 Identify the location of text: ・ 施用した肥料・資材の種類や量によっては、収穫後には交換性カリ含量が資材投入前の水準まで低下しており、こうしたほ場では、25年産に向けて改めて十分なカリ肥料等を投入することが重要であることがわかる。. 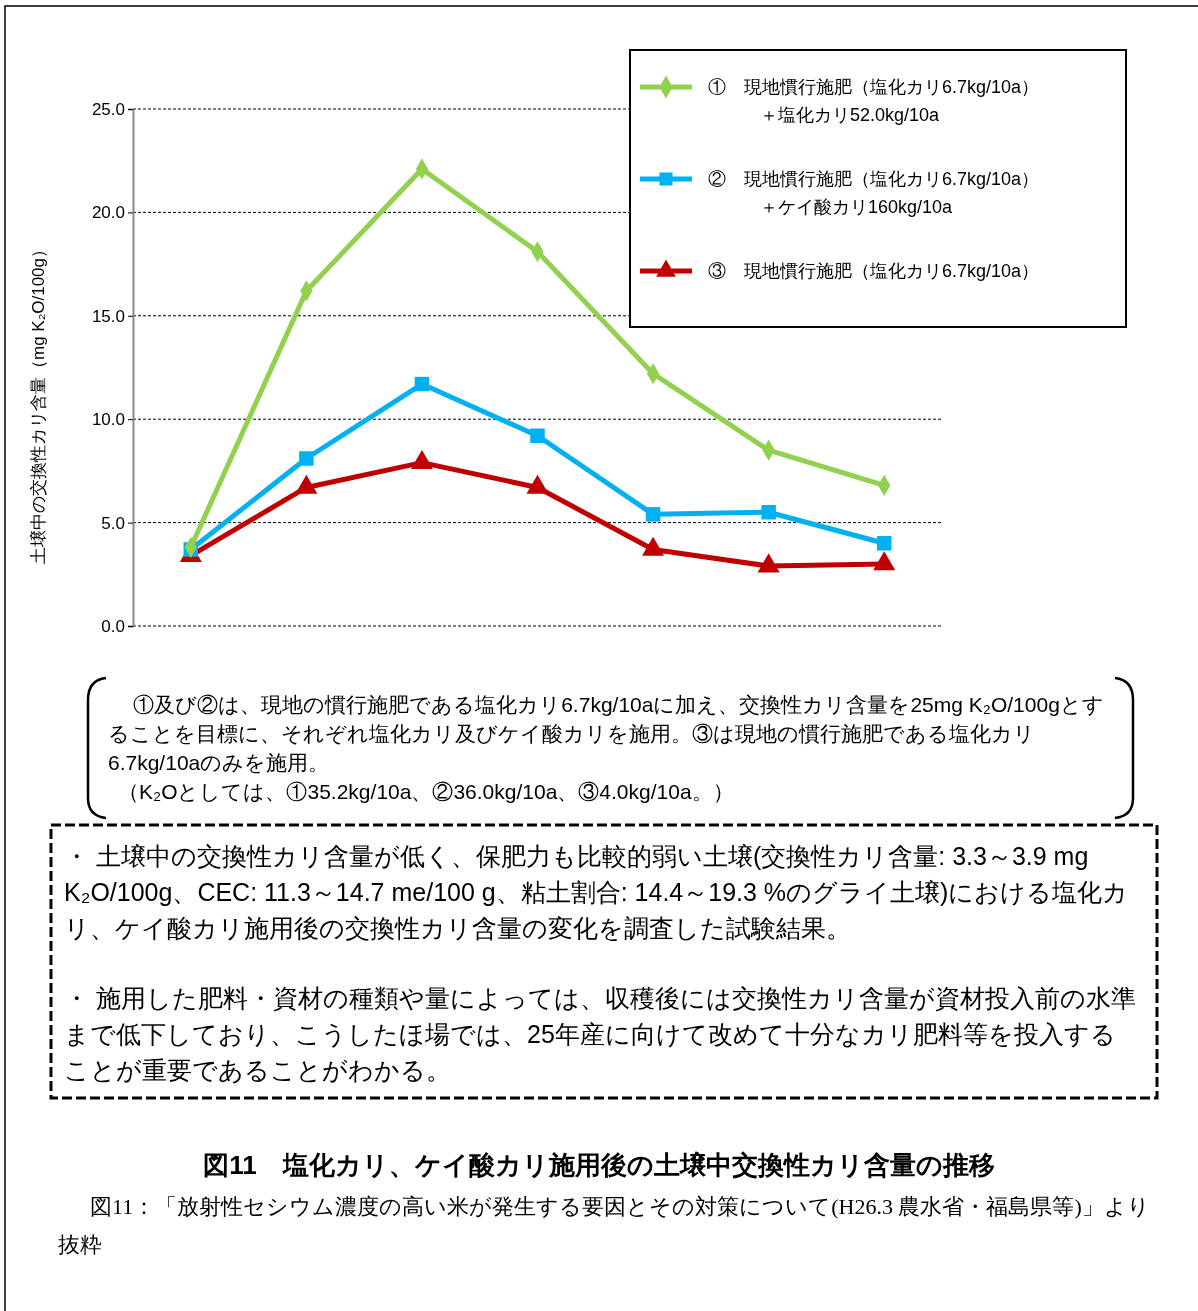
(600, 1034).